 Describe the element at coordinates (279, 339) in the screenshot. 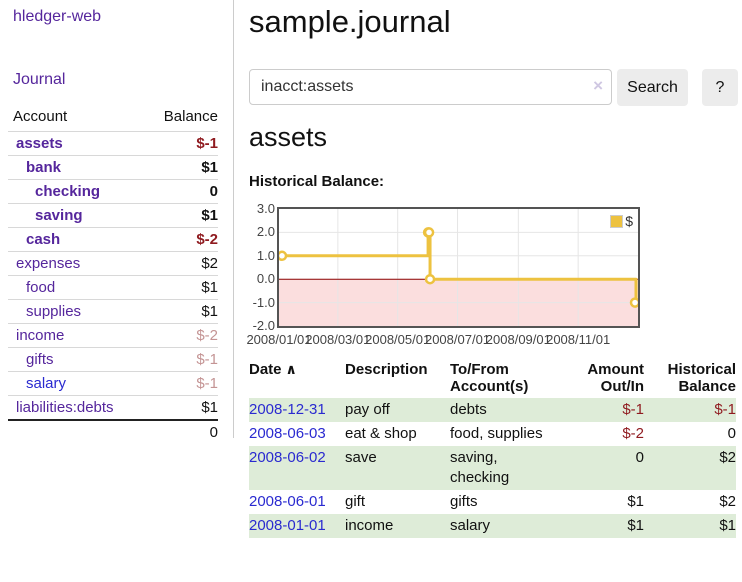

I see `x-axis-tick-label: 2008/01/01` at that location.